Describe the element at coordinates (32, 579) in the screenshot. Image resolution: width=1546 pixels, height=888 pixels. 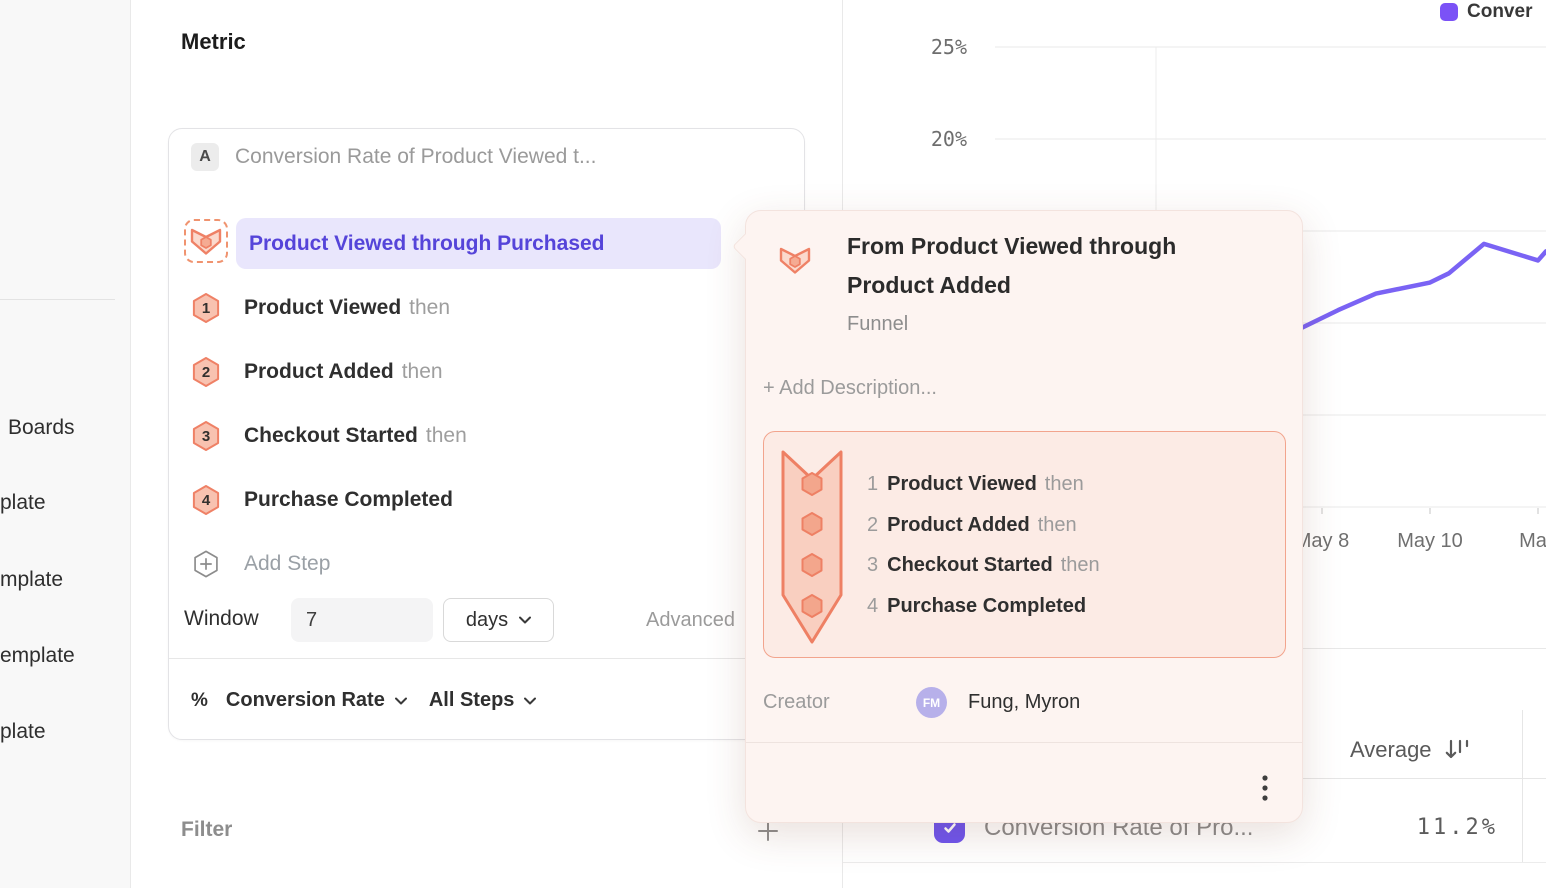
I see `sidebar-item-mplate: mplate` at that location.